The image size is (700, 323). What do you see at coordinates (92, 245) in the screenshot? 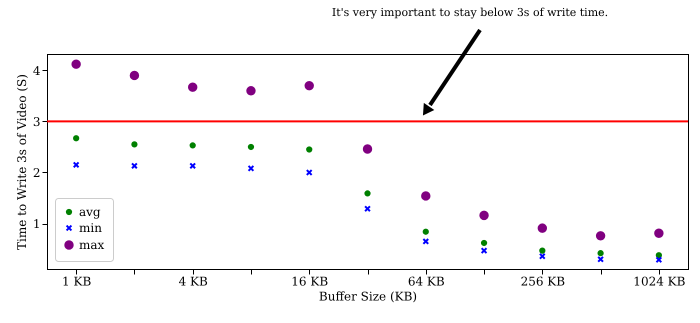
I see `legend-label: max` at bounding box center [92, 245].